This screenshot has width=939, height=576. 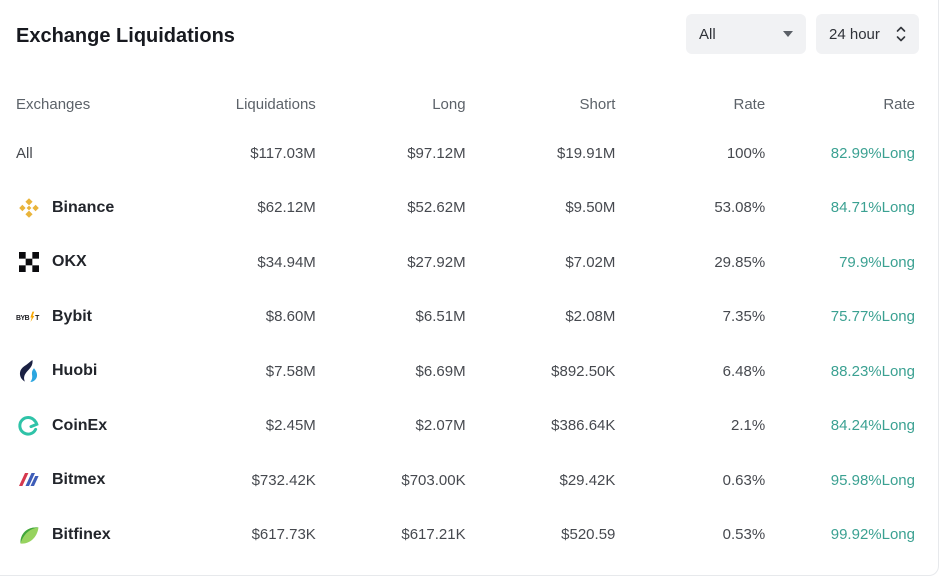 What do you see at coordinates (788, 34) in the screenshot?
I see `caret-down-icon` at bounding box center [788, 34].